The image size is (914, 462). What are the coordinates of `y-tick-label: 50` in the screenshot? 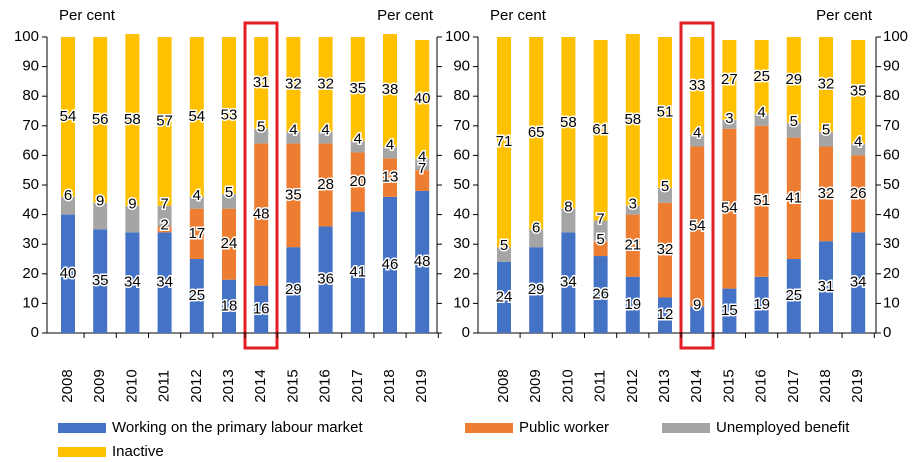 It's located at (461, 184).